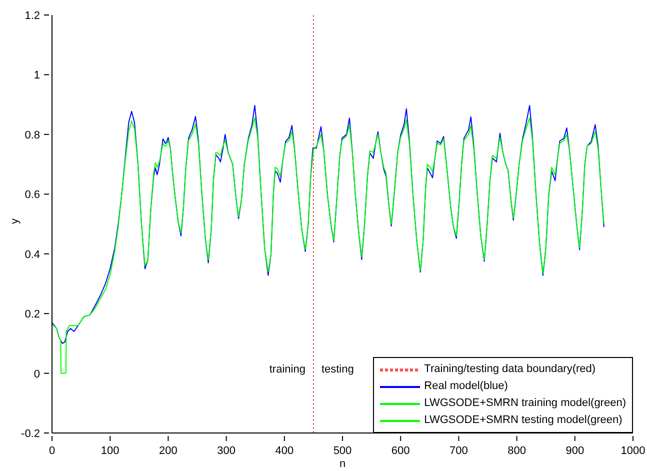 This screenshot has height=471, width=647. I want to click on y-tick-label: 0.8, so click(32, 135).